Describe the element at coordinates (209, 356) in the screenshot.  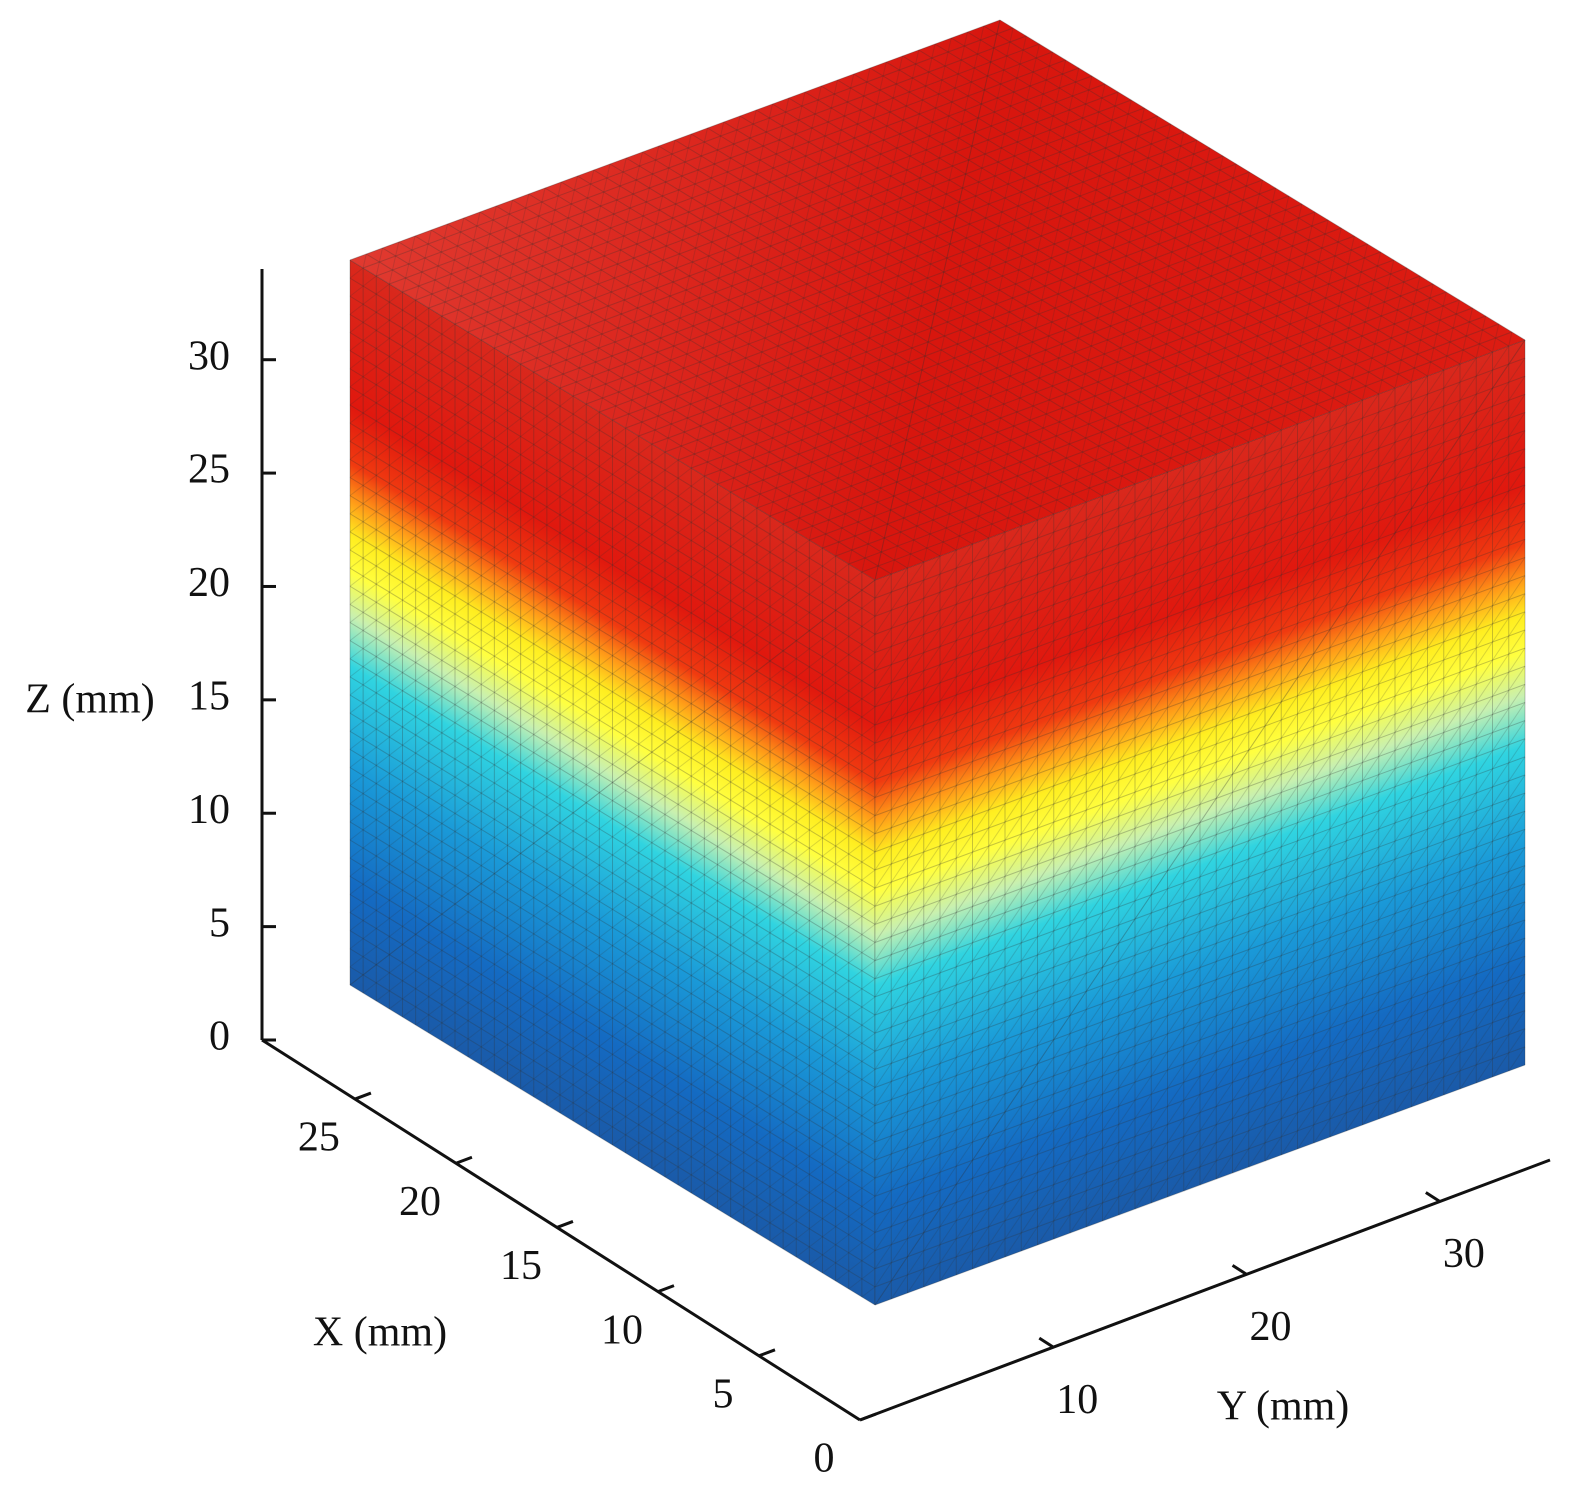
I see `z-tick-label: 30` at that location.